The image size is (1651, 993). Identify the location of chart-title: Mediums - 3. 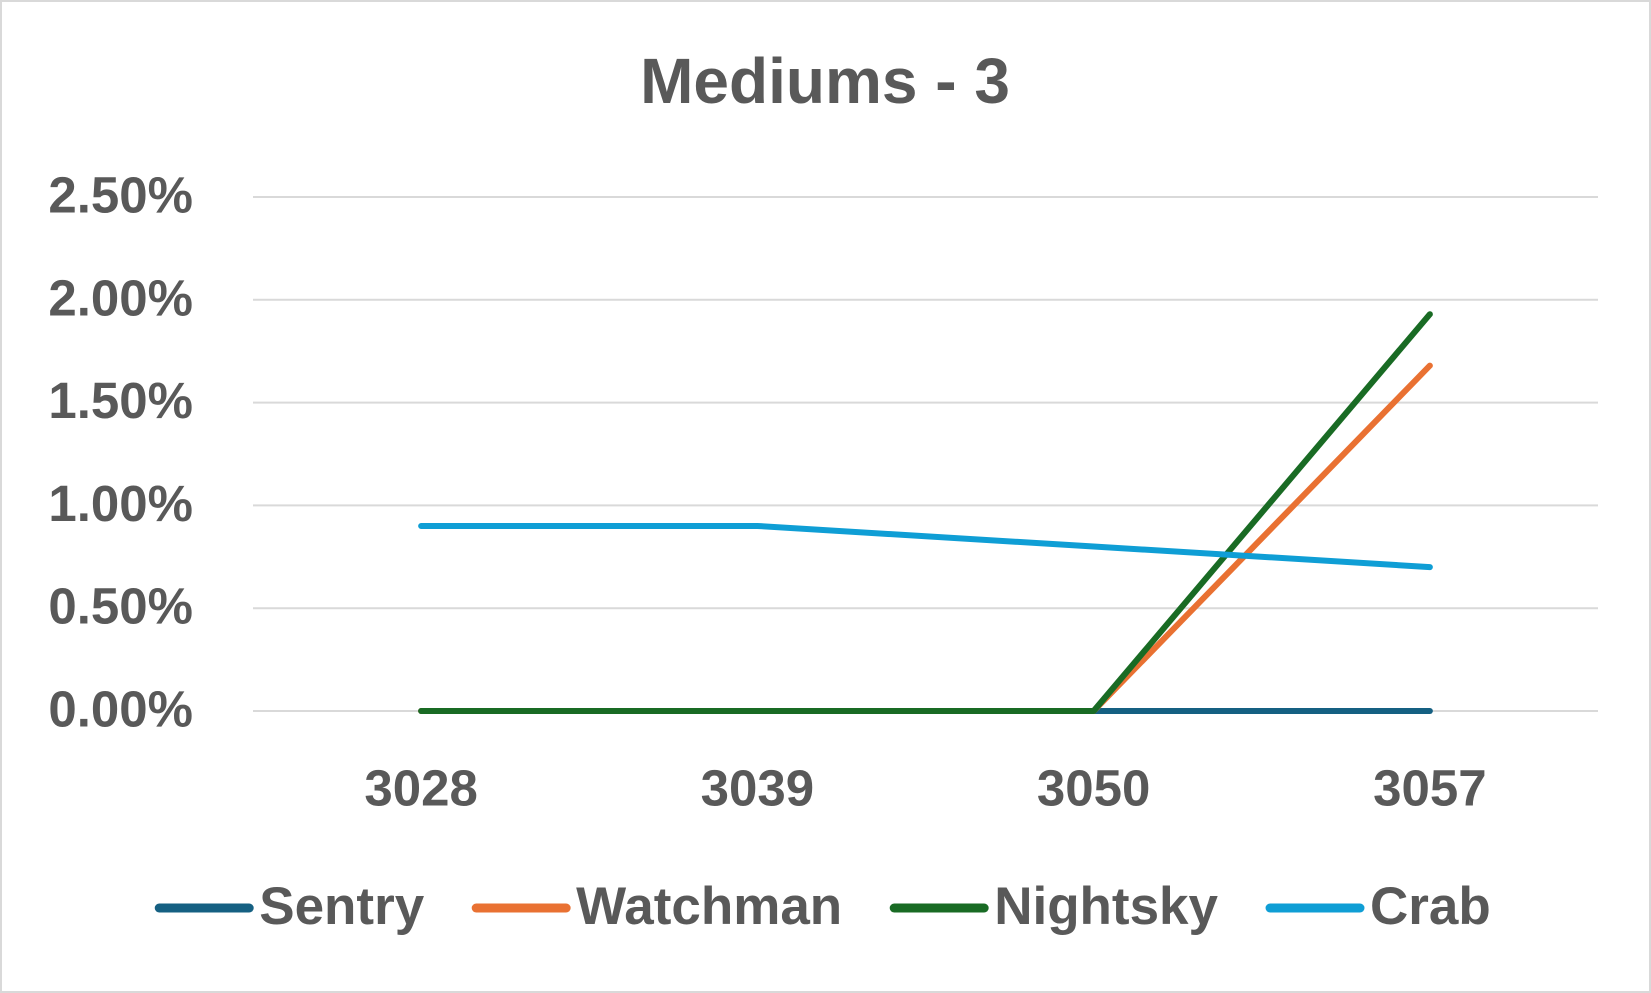
(825, 81).